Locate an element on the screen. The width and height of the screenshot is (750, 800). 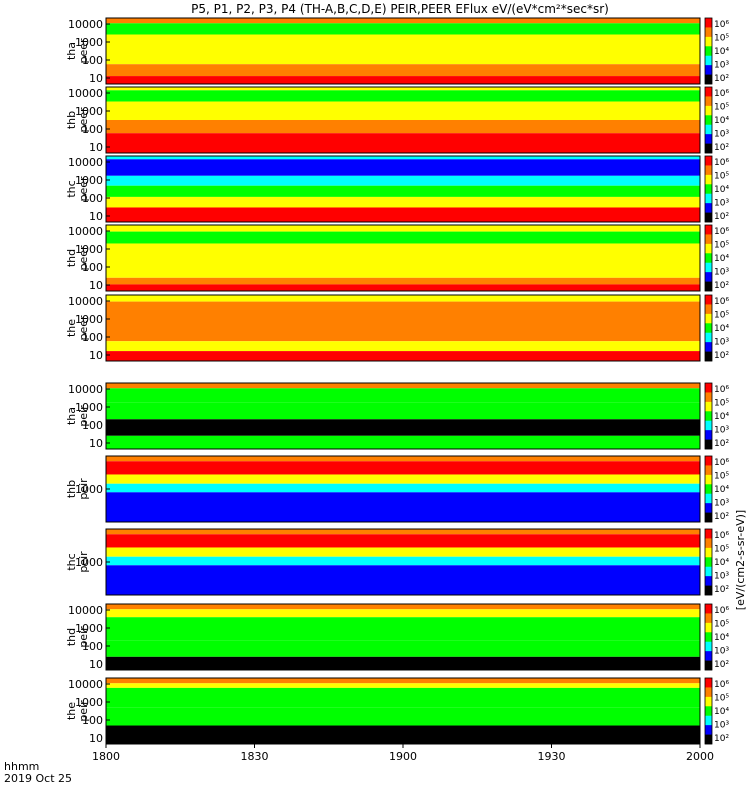
panel-the-peir: thepeir 10 100 1000 10000 10² 10³ 10⁴ 10⁵ 10⁶ is located at coordinates (397, 711).